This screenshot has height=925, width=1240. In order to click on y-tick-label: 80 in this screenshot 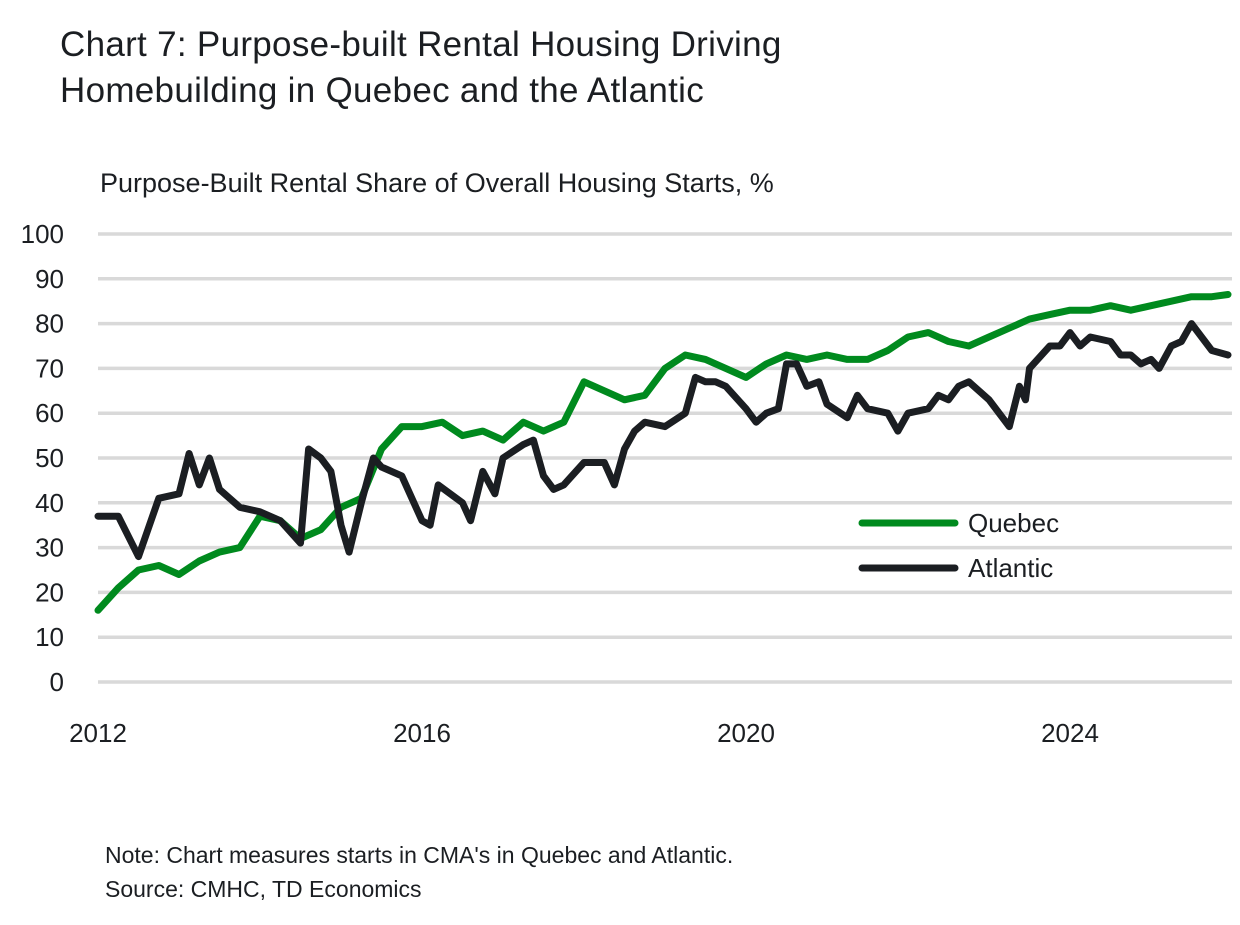, I will do `click(49, 324)`.